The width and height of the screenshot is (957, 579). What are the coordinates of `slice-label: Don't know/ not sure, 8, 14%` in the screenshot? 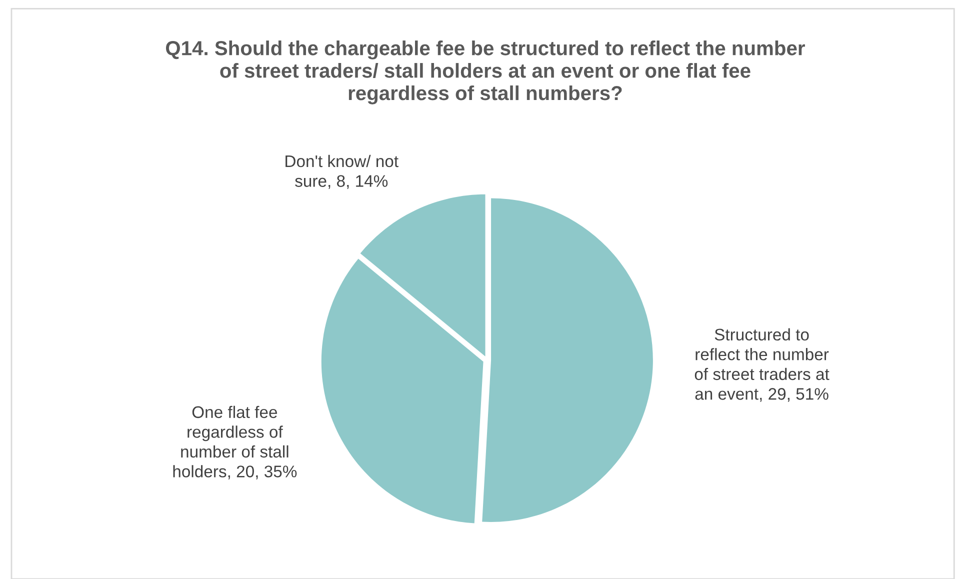 It's located at (342, 171).